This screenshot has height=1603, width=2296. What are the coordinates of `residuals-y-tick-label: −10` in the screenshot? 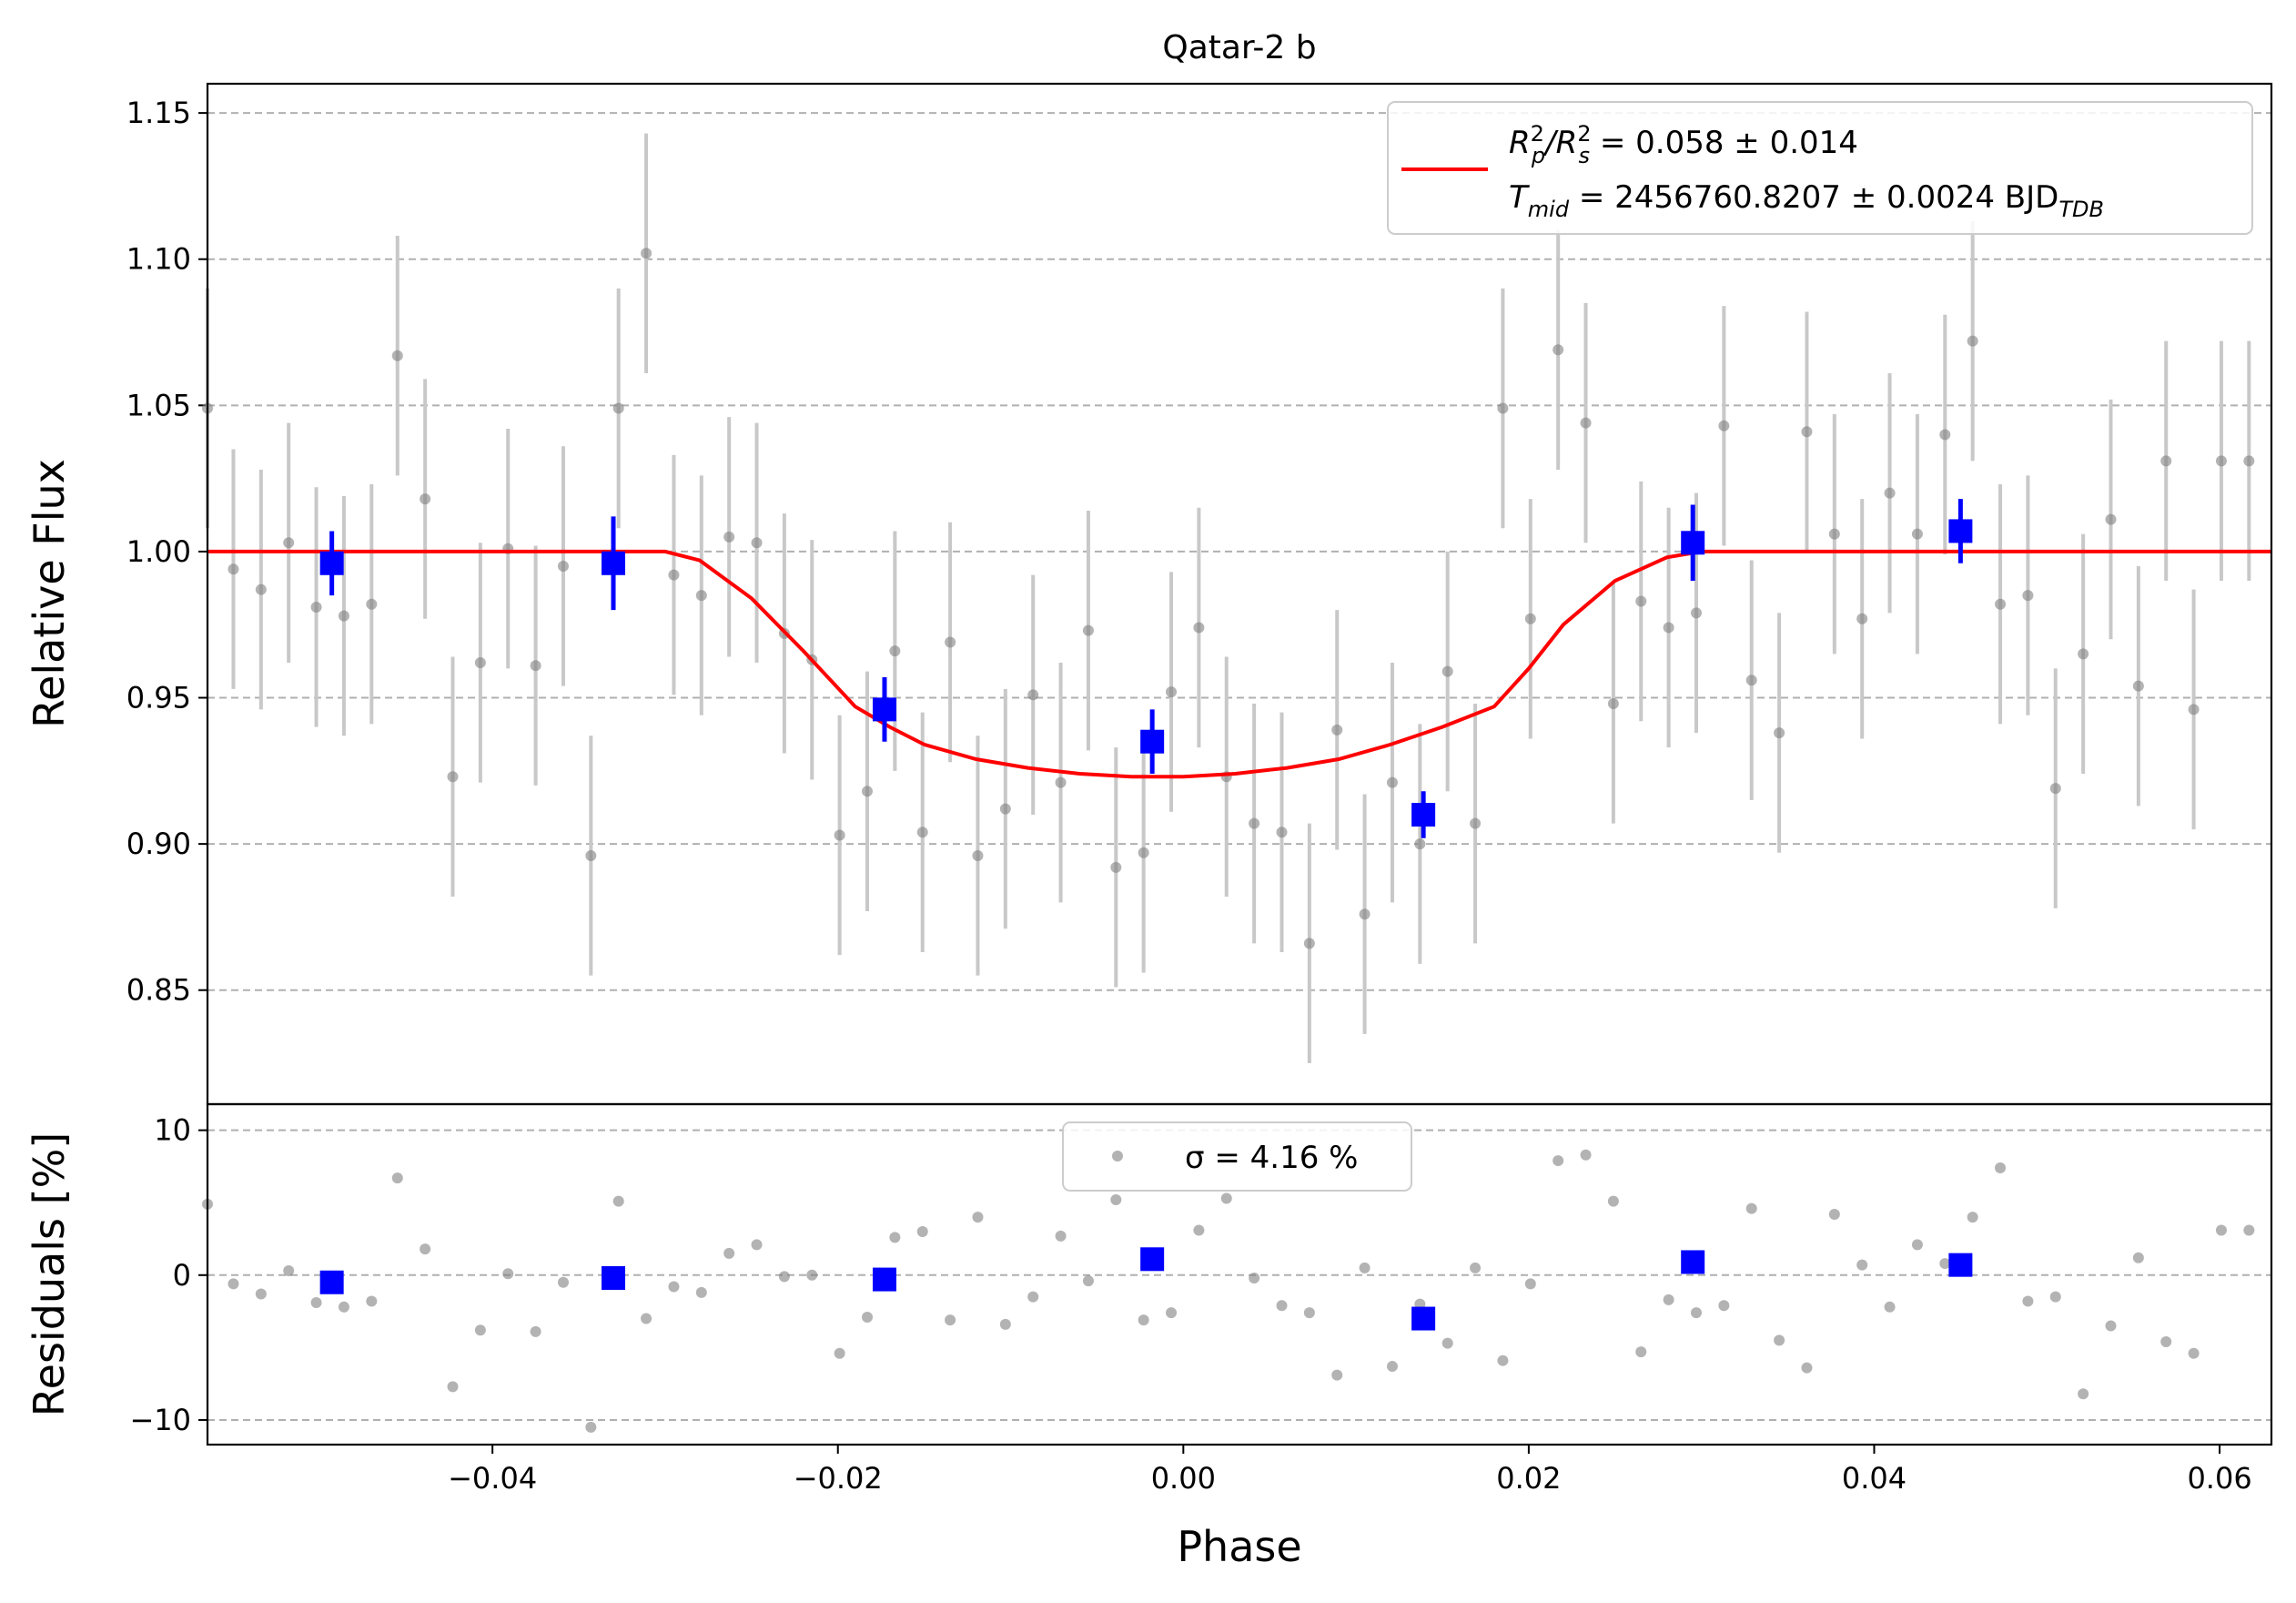 It's located at (160, 1420).